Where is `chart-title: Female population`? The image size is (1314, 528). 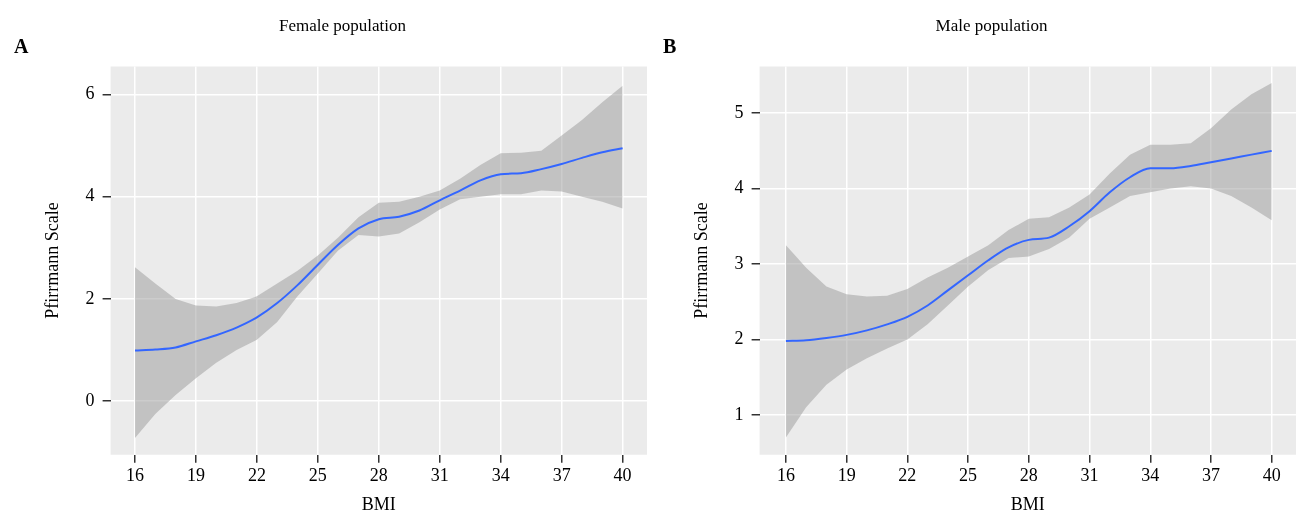 chart-title: Female population is located at coordinates (342, 25).